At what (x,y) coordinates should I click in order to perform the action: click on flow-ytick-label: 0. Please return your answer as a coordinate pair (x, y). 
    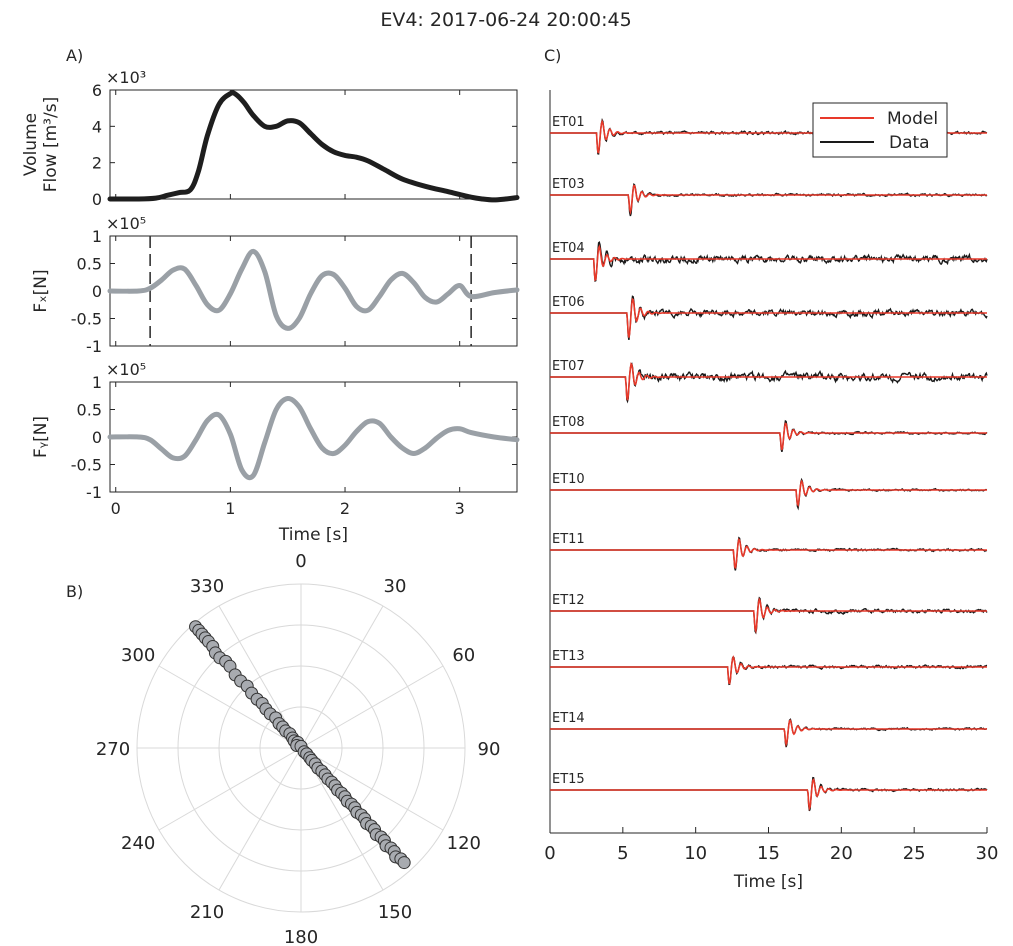
    Looking at the image, I should click on (97, 199).